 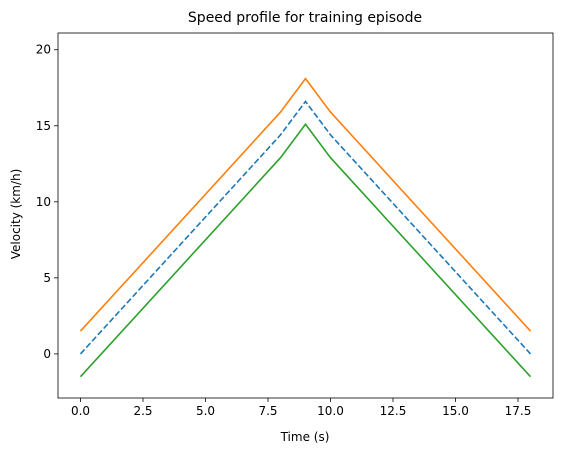 What do you see at coordinates (267, 411) in the screenshot?
I see `x-tick-label: 7.5` at bounding box center [267, 411].